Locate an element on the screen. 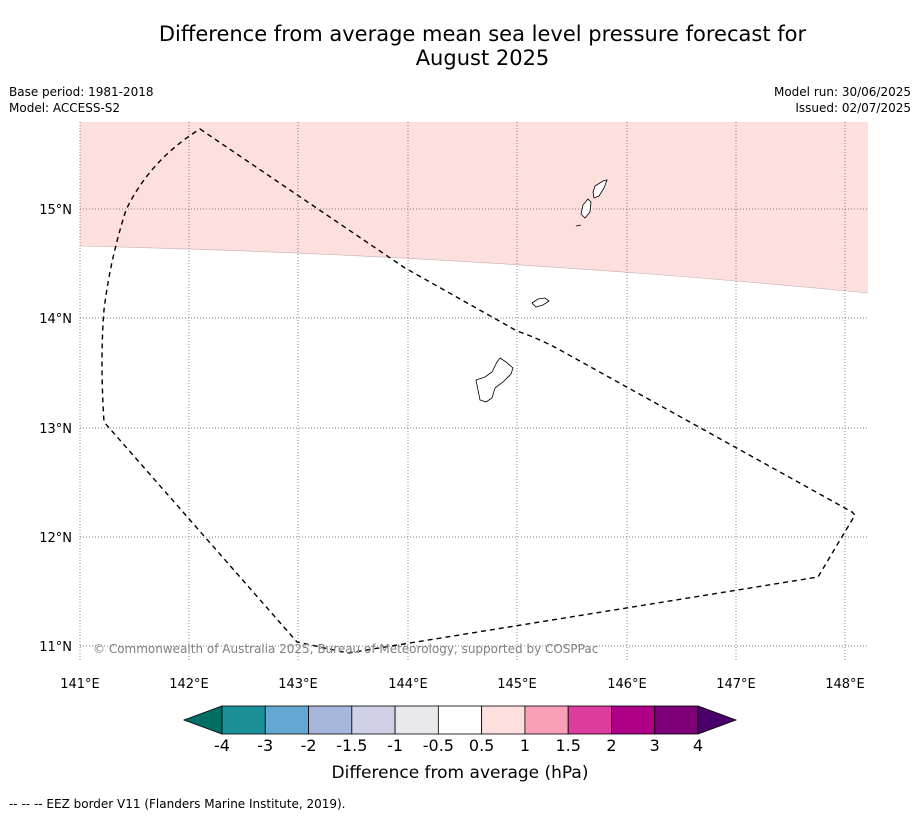  colorbar-tick-label: -4 is located at coordinates (222, 745).